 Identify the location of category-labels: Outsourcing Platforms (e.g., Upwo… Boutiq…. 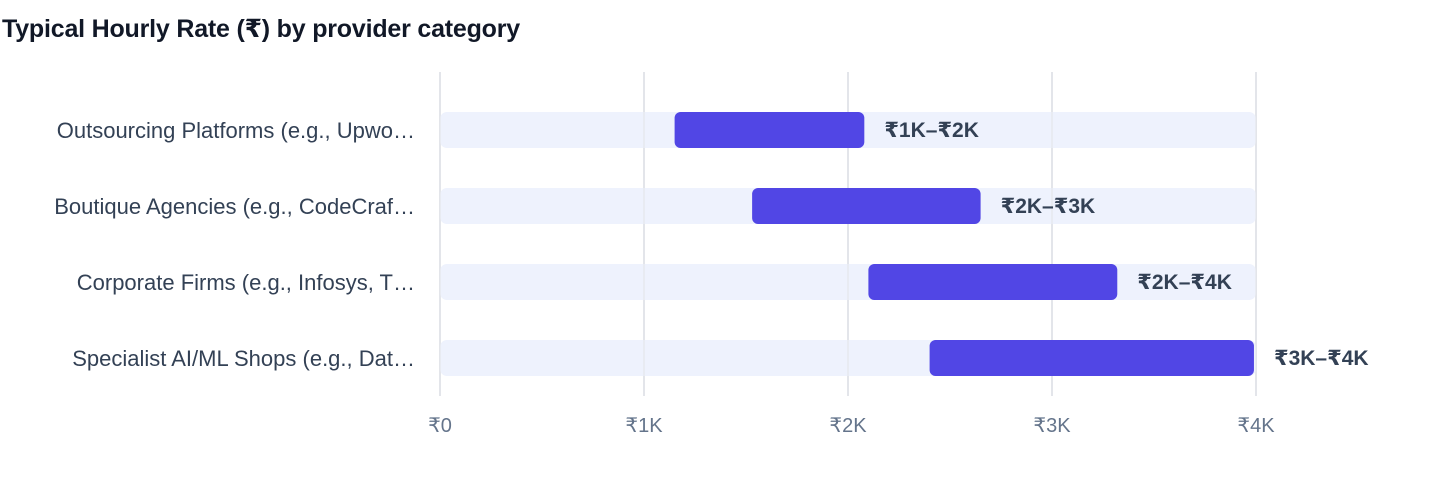
(234, 244).